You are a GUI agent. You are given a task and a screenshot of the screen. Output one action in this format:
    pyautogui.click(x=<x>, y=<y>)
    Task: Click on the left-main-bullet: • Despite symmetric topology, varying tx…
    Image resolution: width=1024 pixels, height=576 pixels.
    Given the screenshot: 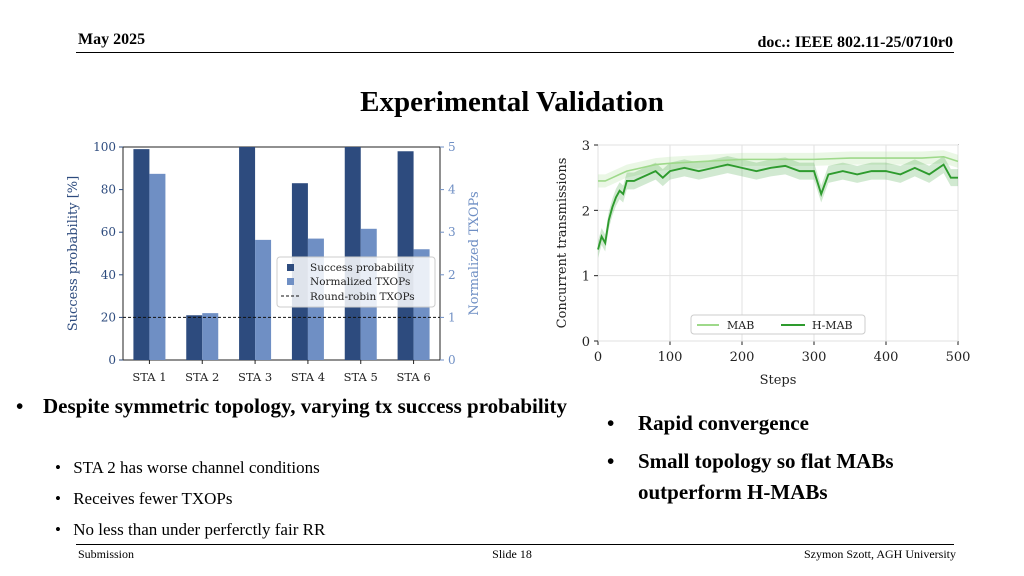 What is the action you would take?
    pyautogui.click(x=291, y=406)
    